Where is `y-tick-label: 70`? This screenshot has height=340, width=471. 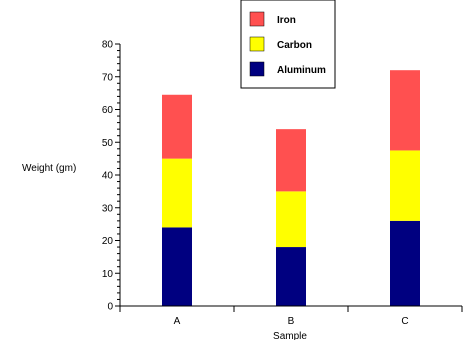
y-tick-label: 70 is located at coordinates (108, 77).